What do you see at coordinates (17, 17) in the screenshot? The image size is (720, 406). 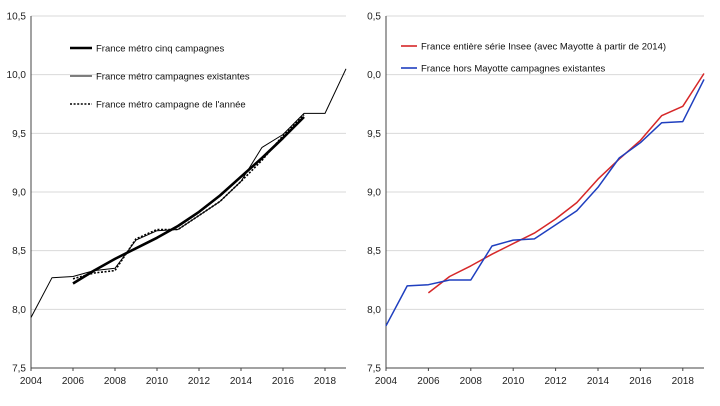 I see `y-tick-label: 10,5` at bounding box center [17, 17].